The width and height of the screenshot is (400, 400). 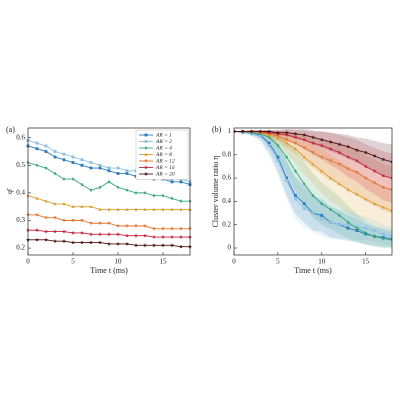 I want to click on y-tick-label: 0.2, so click(x=20, y=248).